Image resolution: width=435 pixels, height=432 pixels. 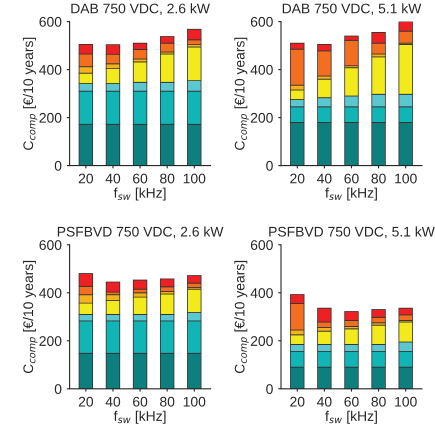 What do you see at coordinates (141, 232) in the screenshot?
I see `chart-title: PSFBVD 750 VDC, 2.6 kW` at bounding box center [141, 232].